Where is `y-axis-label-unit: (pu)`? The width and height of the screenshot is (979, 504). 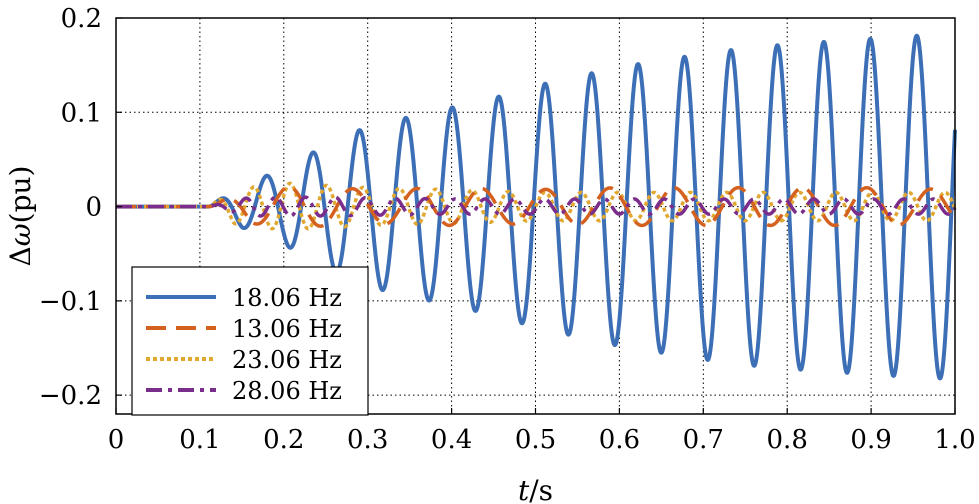 y-axis-label-unit: (pu) is located at coordinates (20, 195).